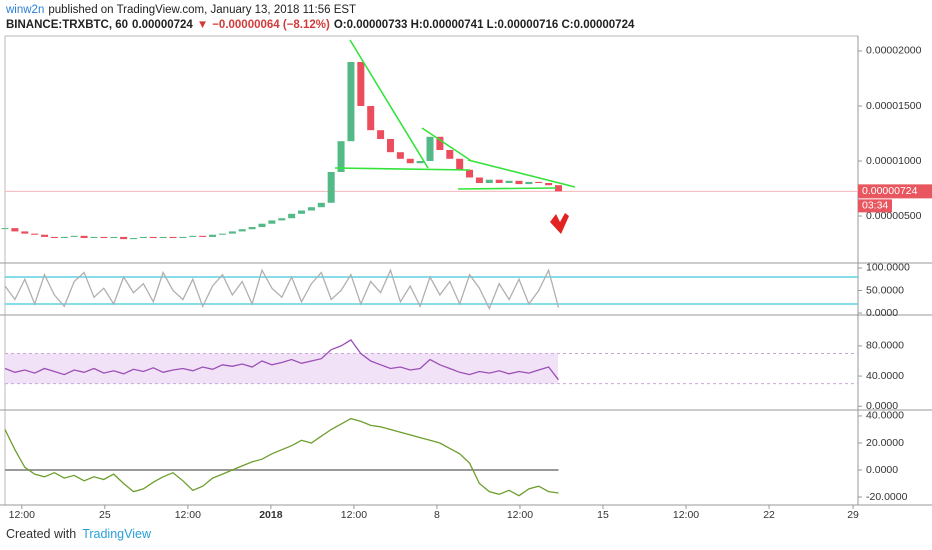 The width and height of the screenshot is (932, 550). I want to click on y-tick-label: 80.0000, so click(885, 346).